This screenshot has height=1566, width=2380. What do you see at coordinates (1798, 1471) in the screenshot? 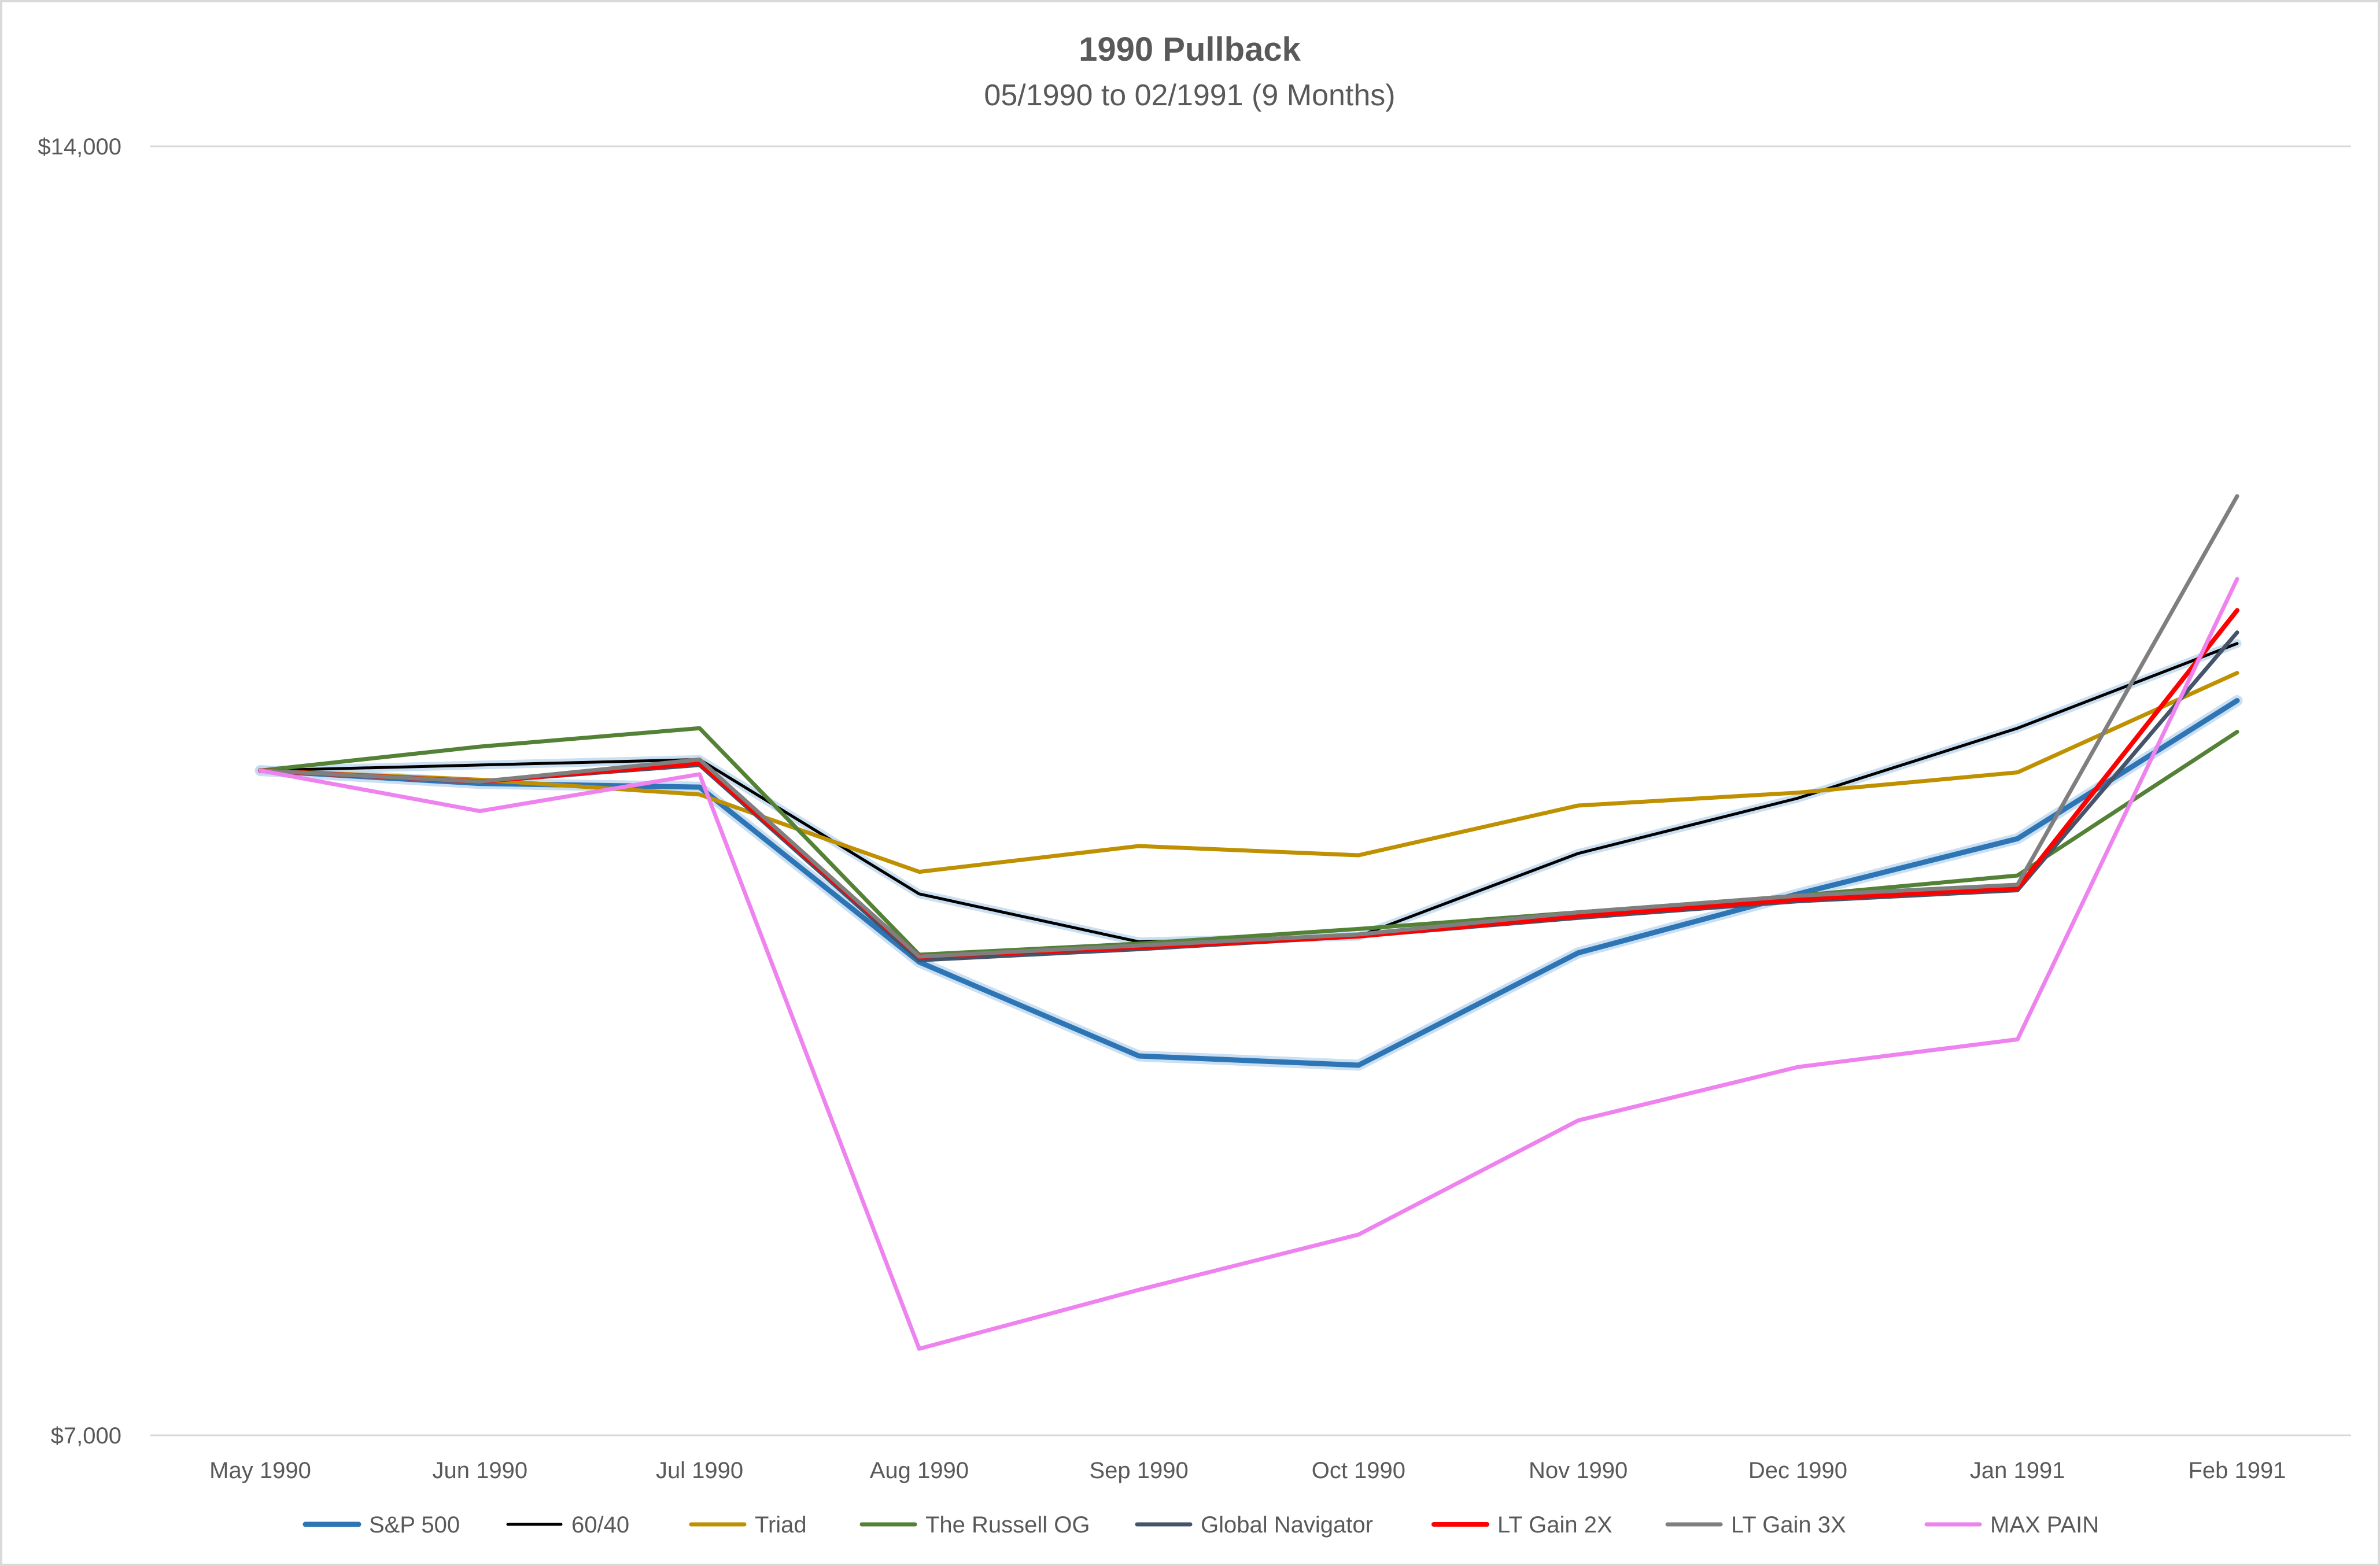
I see `x-tick-label: Dec 1990` at bounding box center [1798, 1471].